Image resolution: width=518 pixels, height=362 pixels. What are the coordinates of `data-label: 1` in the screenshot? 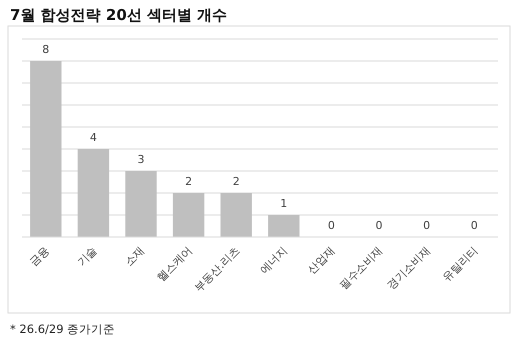 It's located at (284, 203).